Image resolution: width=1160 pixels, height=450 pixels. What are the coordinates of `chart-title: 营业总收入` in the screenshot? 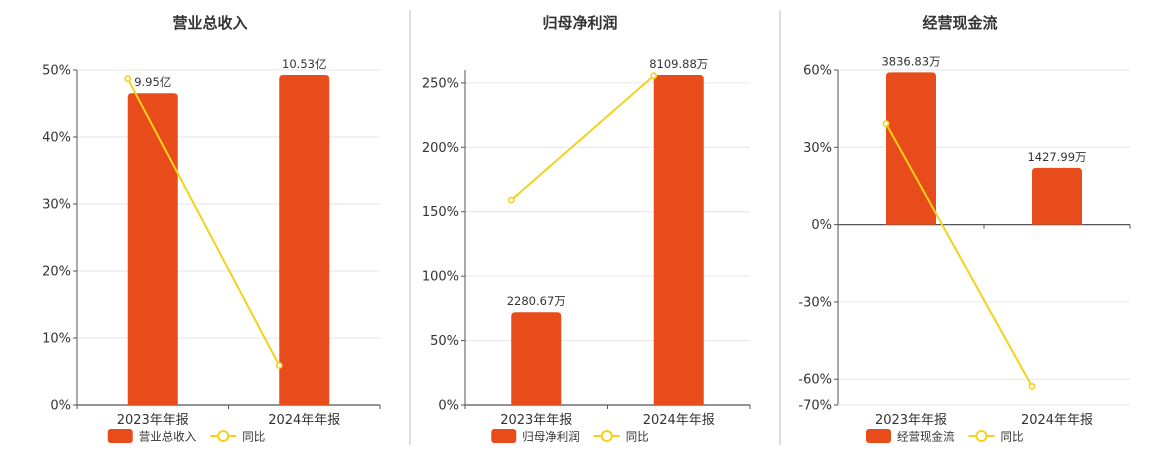 It's located at (209, 23).